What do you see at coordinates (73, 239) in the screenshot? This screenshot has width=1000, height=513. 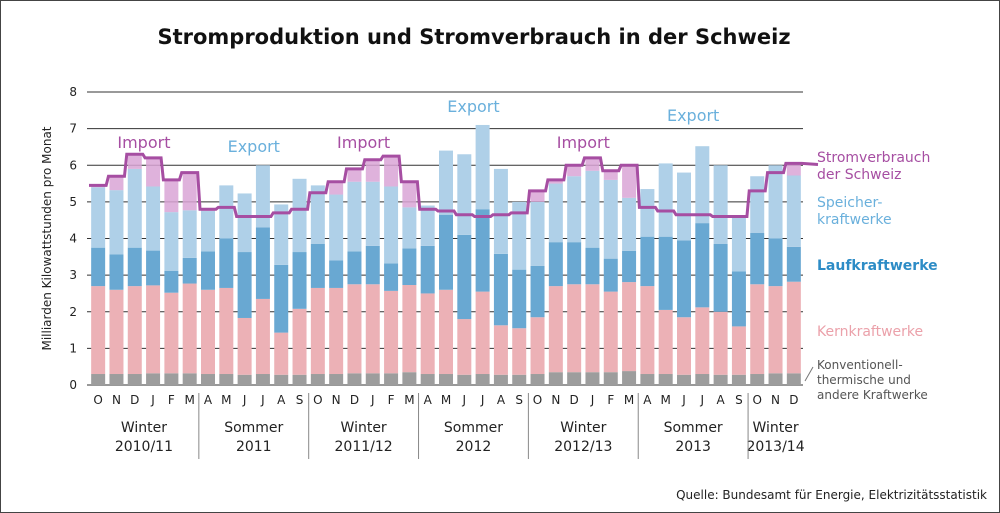 I see `y-tick-label: 4` at bounding box center [73, 239].